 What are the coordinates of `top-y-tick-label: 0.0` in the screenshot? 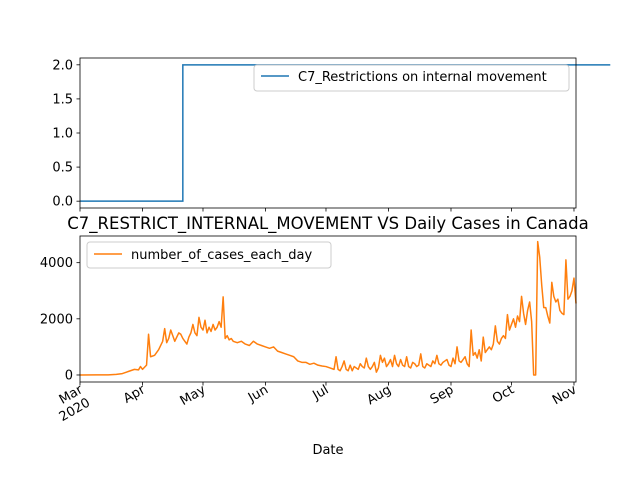 It's located at (62, 202).